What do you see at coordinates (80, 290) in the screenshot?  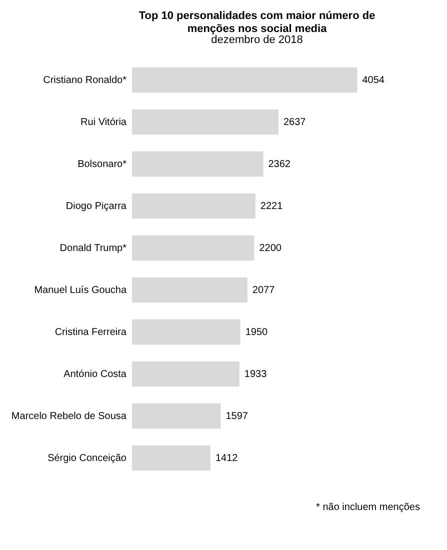 I see `y-tick-label: Manuel Luís Goucha` at bounding box center [80, 290].